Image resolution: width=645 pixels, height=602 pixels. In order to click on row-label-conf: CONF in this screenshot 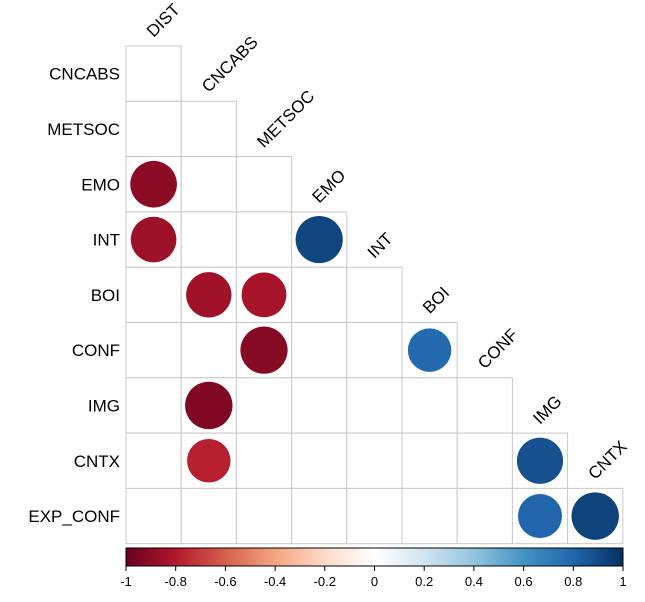, I will do `click(96, 350)`.